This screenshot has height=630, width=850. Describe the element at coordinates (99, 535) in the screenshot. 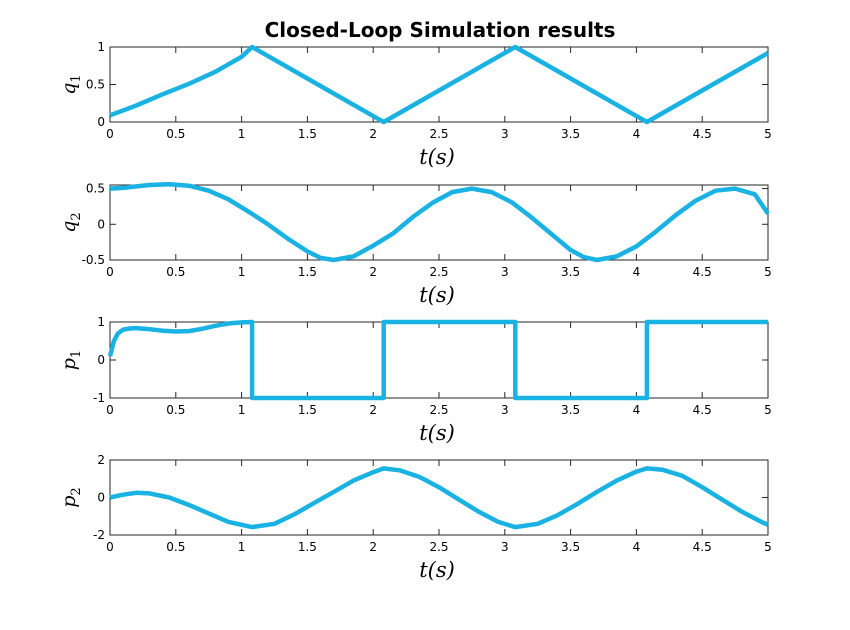

I see `ytick-label: -2` at that location.